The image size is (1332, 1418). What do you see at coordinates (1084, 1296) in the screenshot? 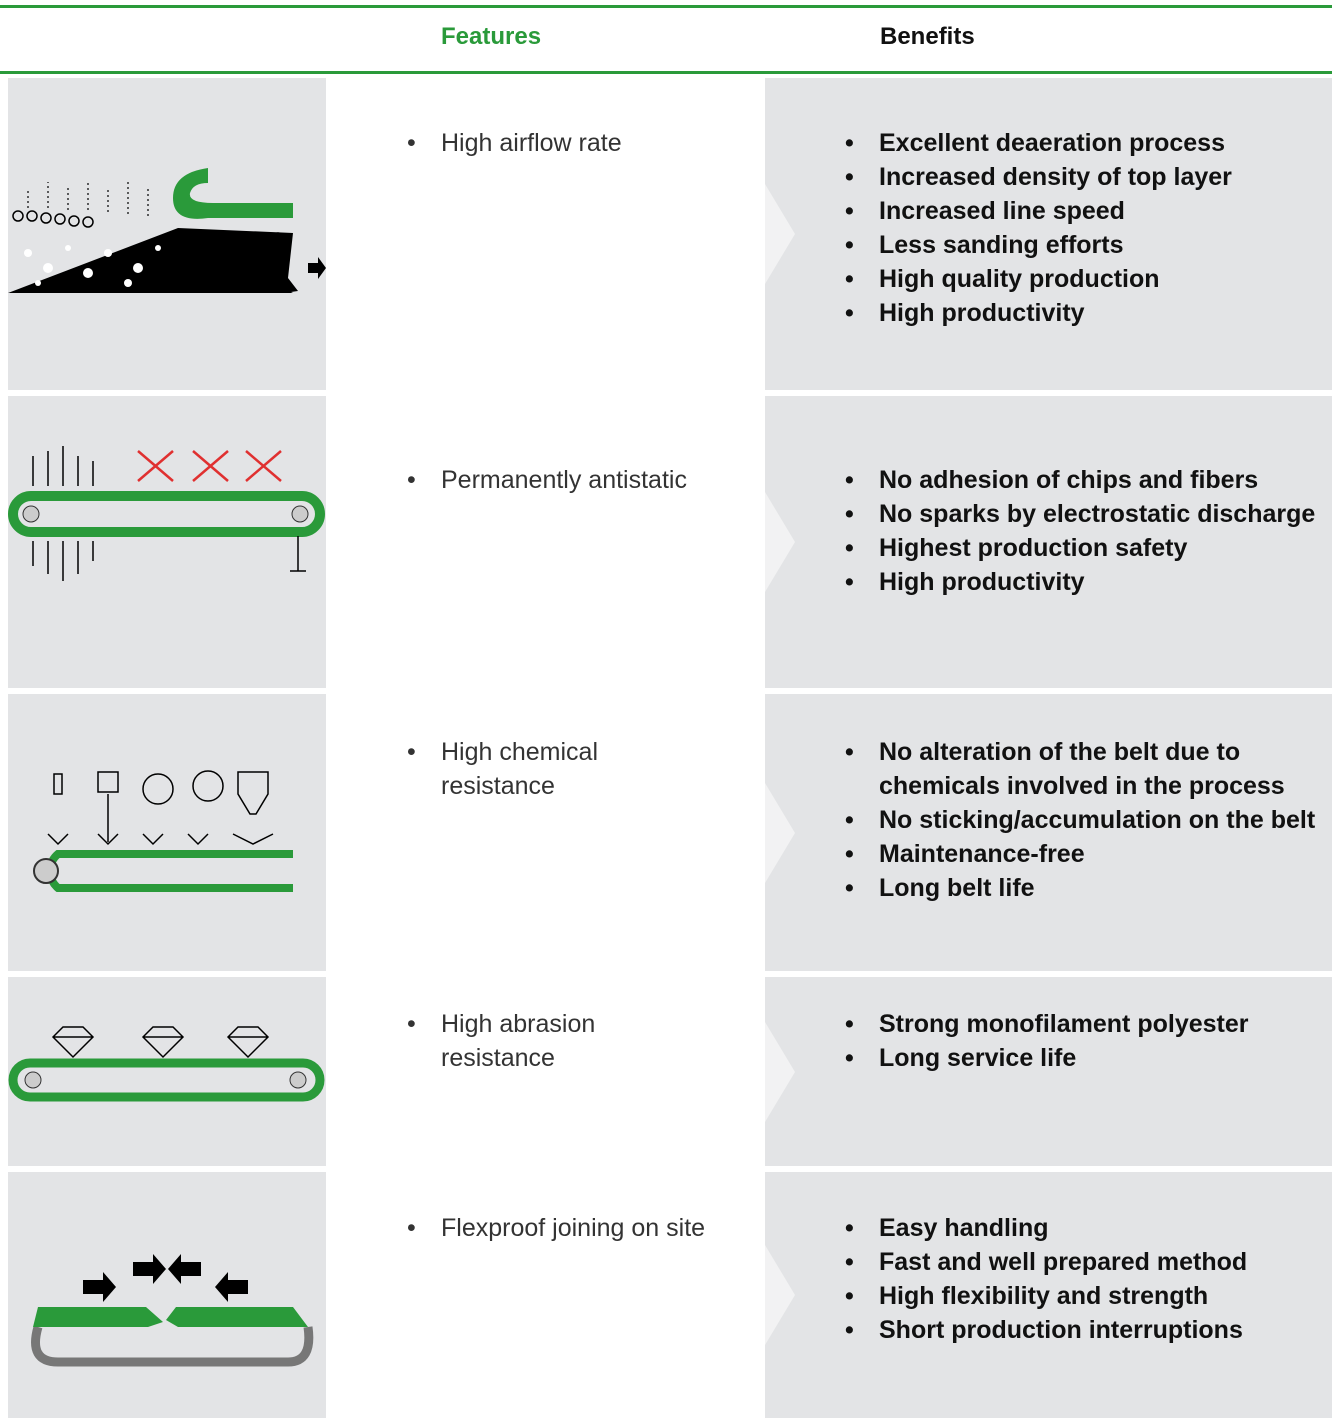
I see `benefit: High flexibility and strength` at bounding box center [1084, 1296].